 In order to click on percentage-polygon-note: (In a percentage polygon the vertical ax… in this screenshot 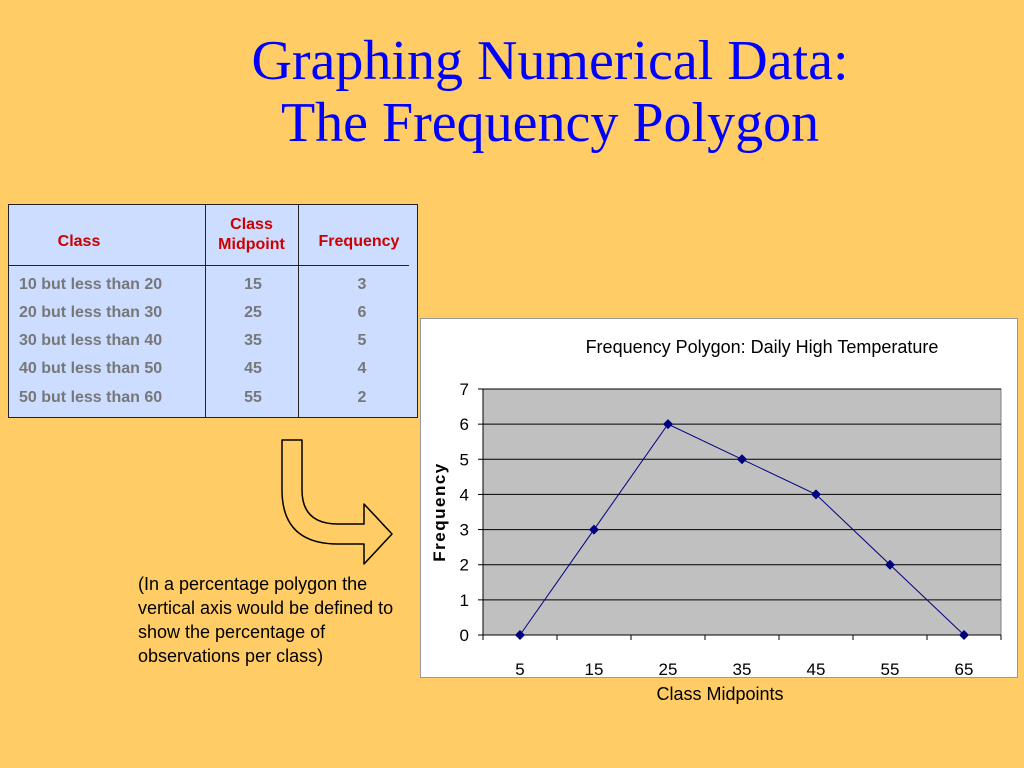, I will do `click(266, 620)`.